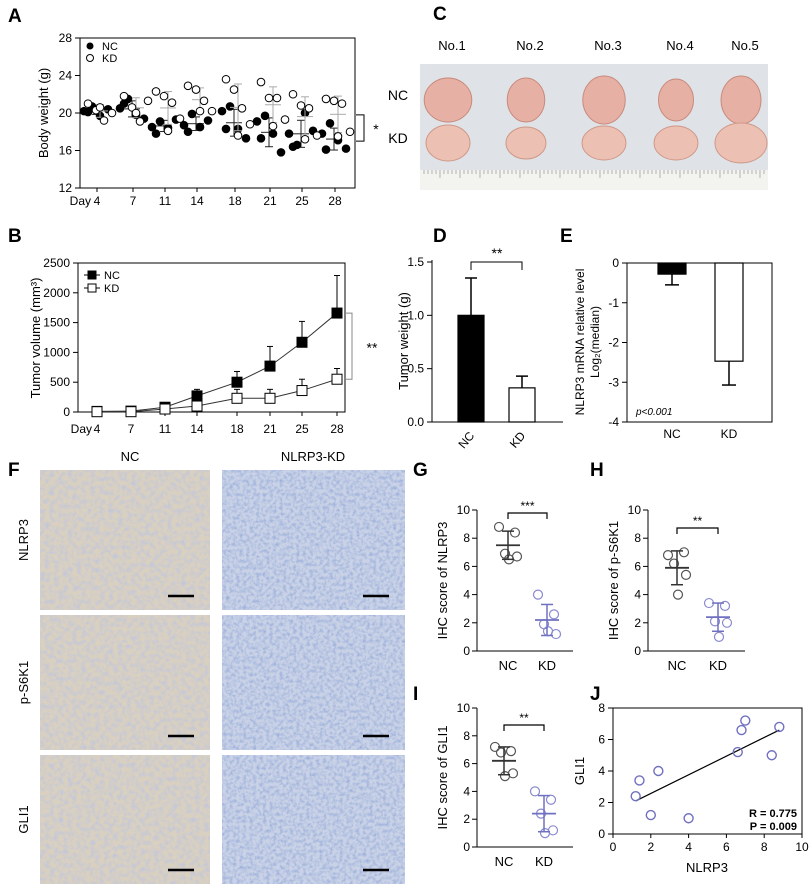  What do you see at coordinates (718, 665) in the screenshot?
I see `x-tick-label: KD` at bounding box center [718, 665].